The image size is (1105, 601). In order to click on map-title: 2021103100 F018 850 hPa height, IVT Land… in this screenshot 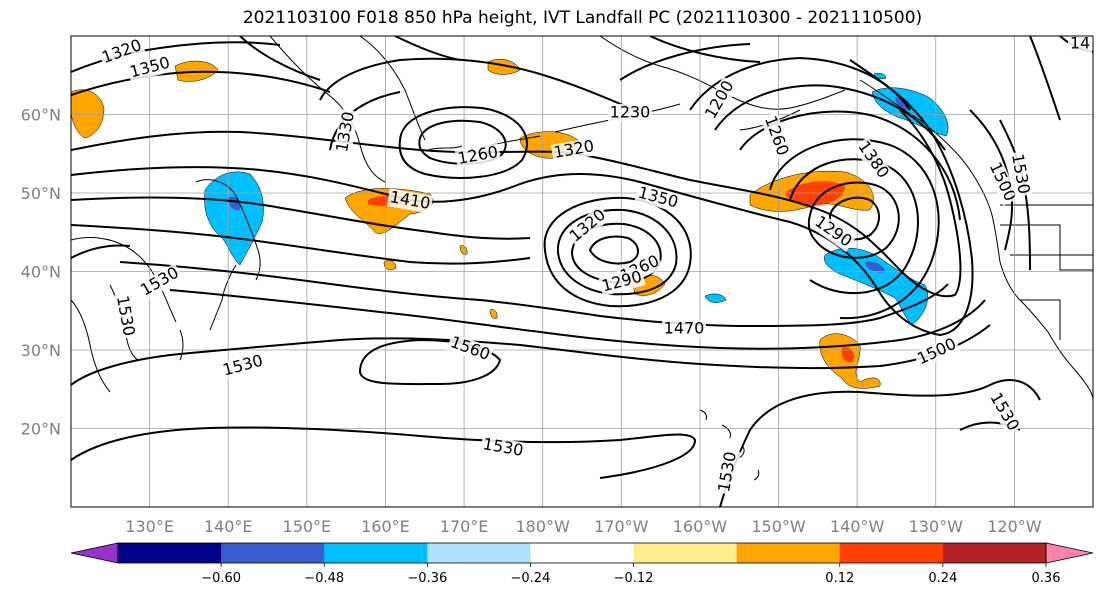, I will do `click(582, 18)`.